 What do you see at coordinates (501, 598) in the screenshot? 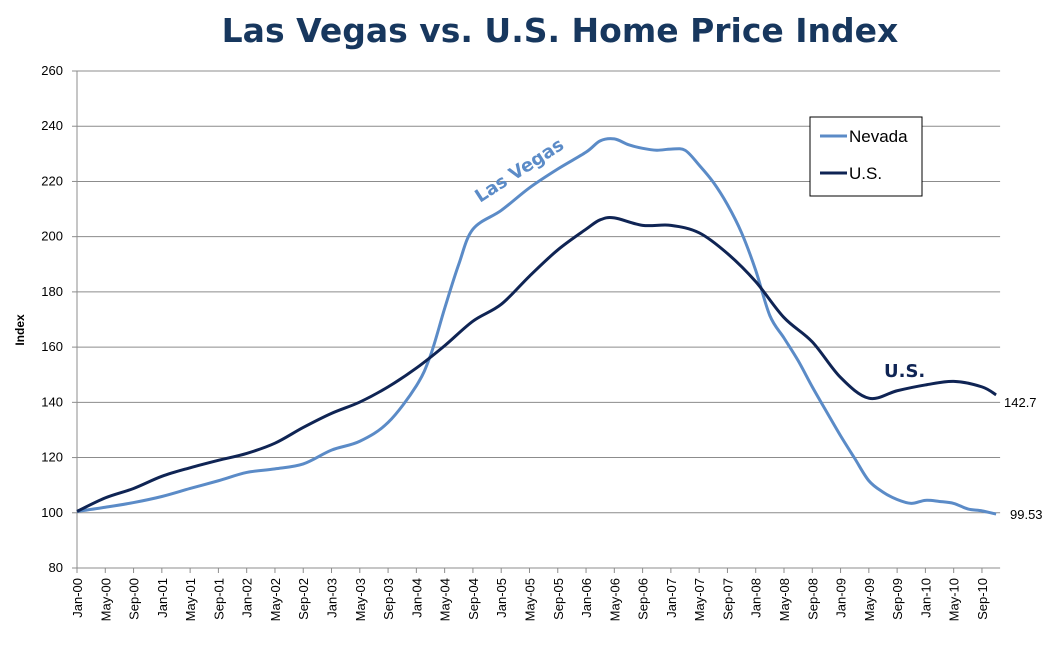
I see `x-tick-label: Jan-05` at bounding box center [501, 598].